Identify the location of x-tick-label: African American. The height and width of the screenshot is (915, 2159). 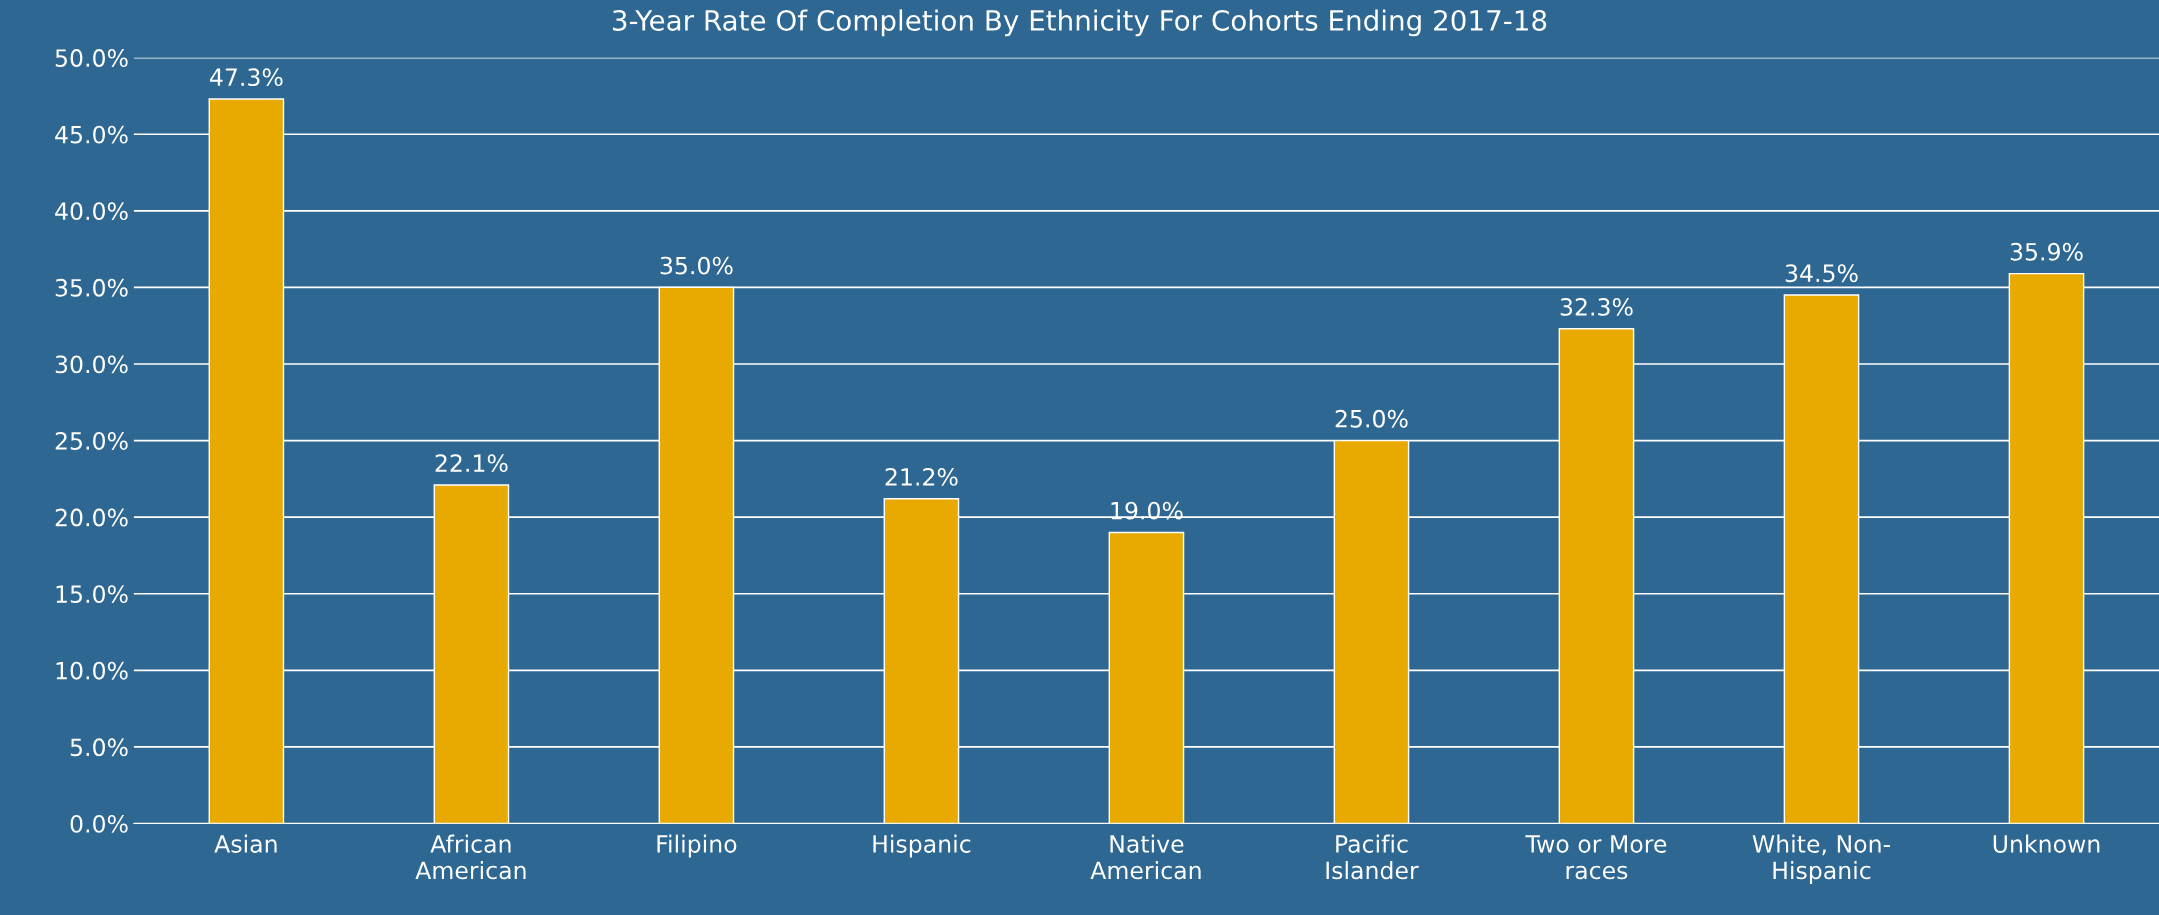
(470, 857).